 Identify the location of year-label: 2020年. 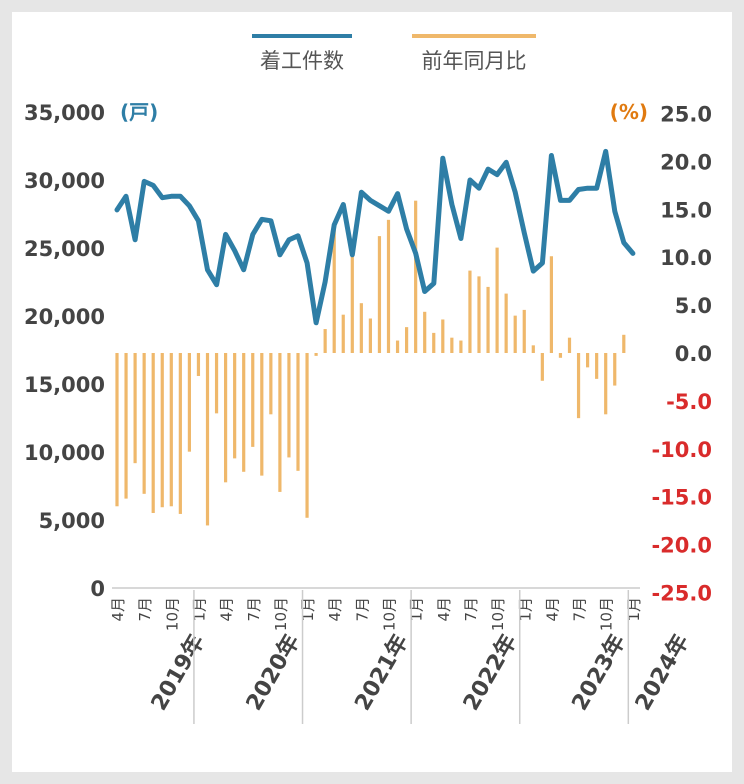
(273, 672).